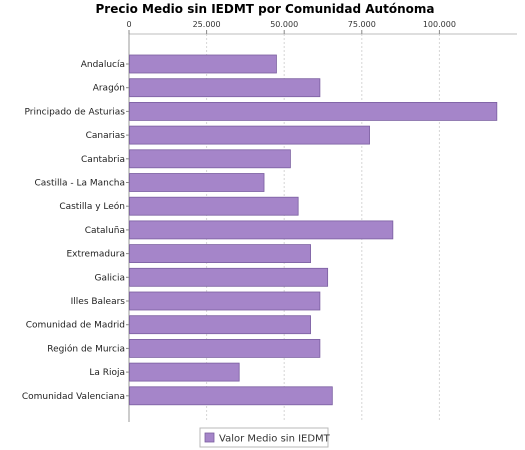 This screenshot has width=525, height=450. Describe the element at coordinates (209, 437) in the screenshot. I see `legend-swatch` at that location.